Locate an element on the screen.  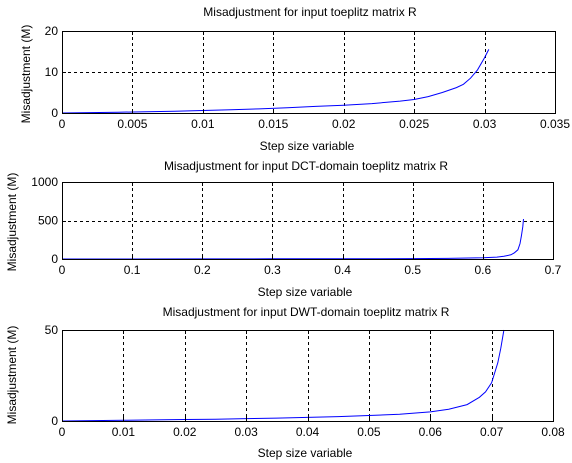
plot-toeplitz-x-tick-label: 0 is located at coordinates (62, 124).